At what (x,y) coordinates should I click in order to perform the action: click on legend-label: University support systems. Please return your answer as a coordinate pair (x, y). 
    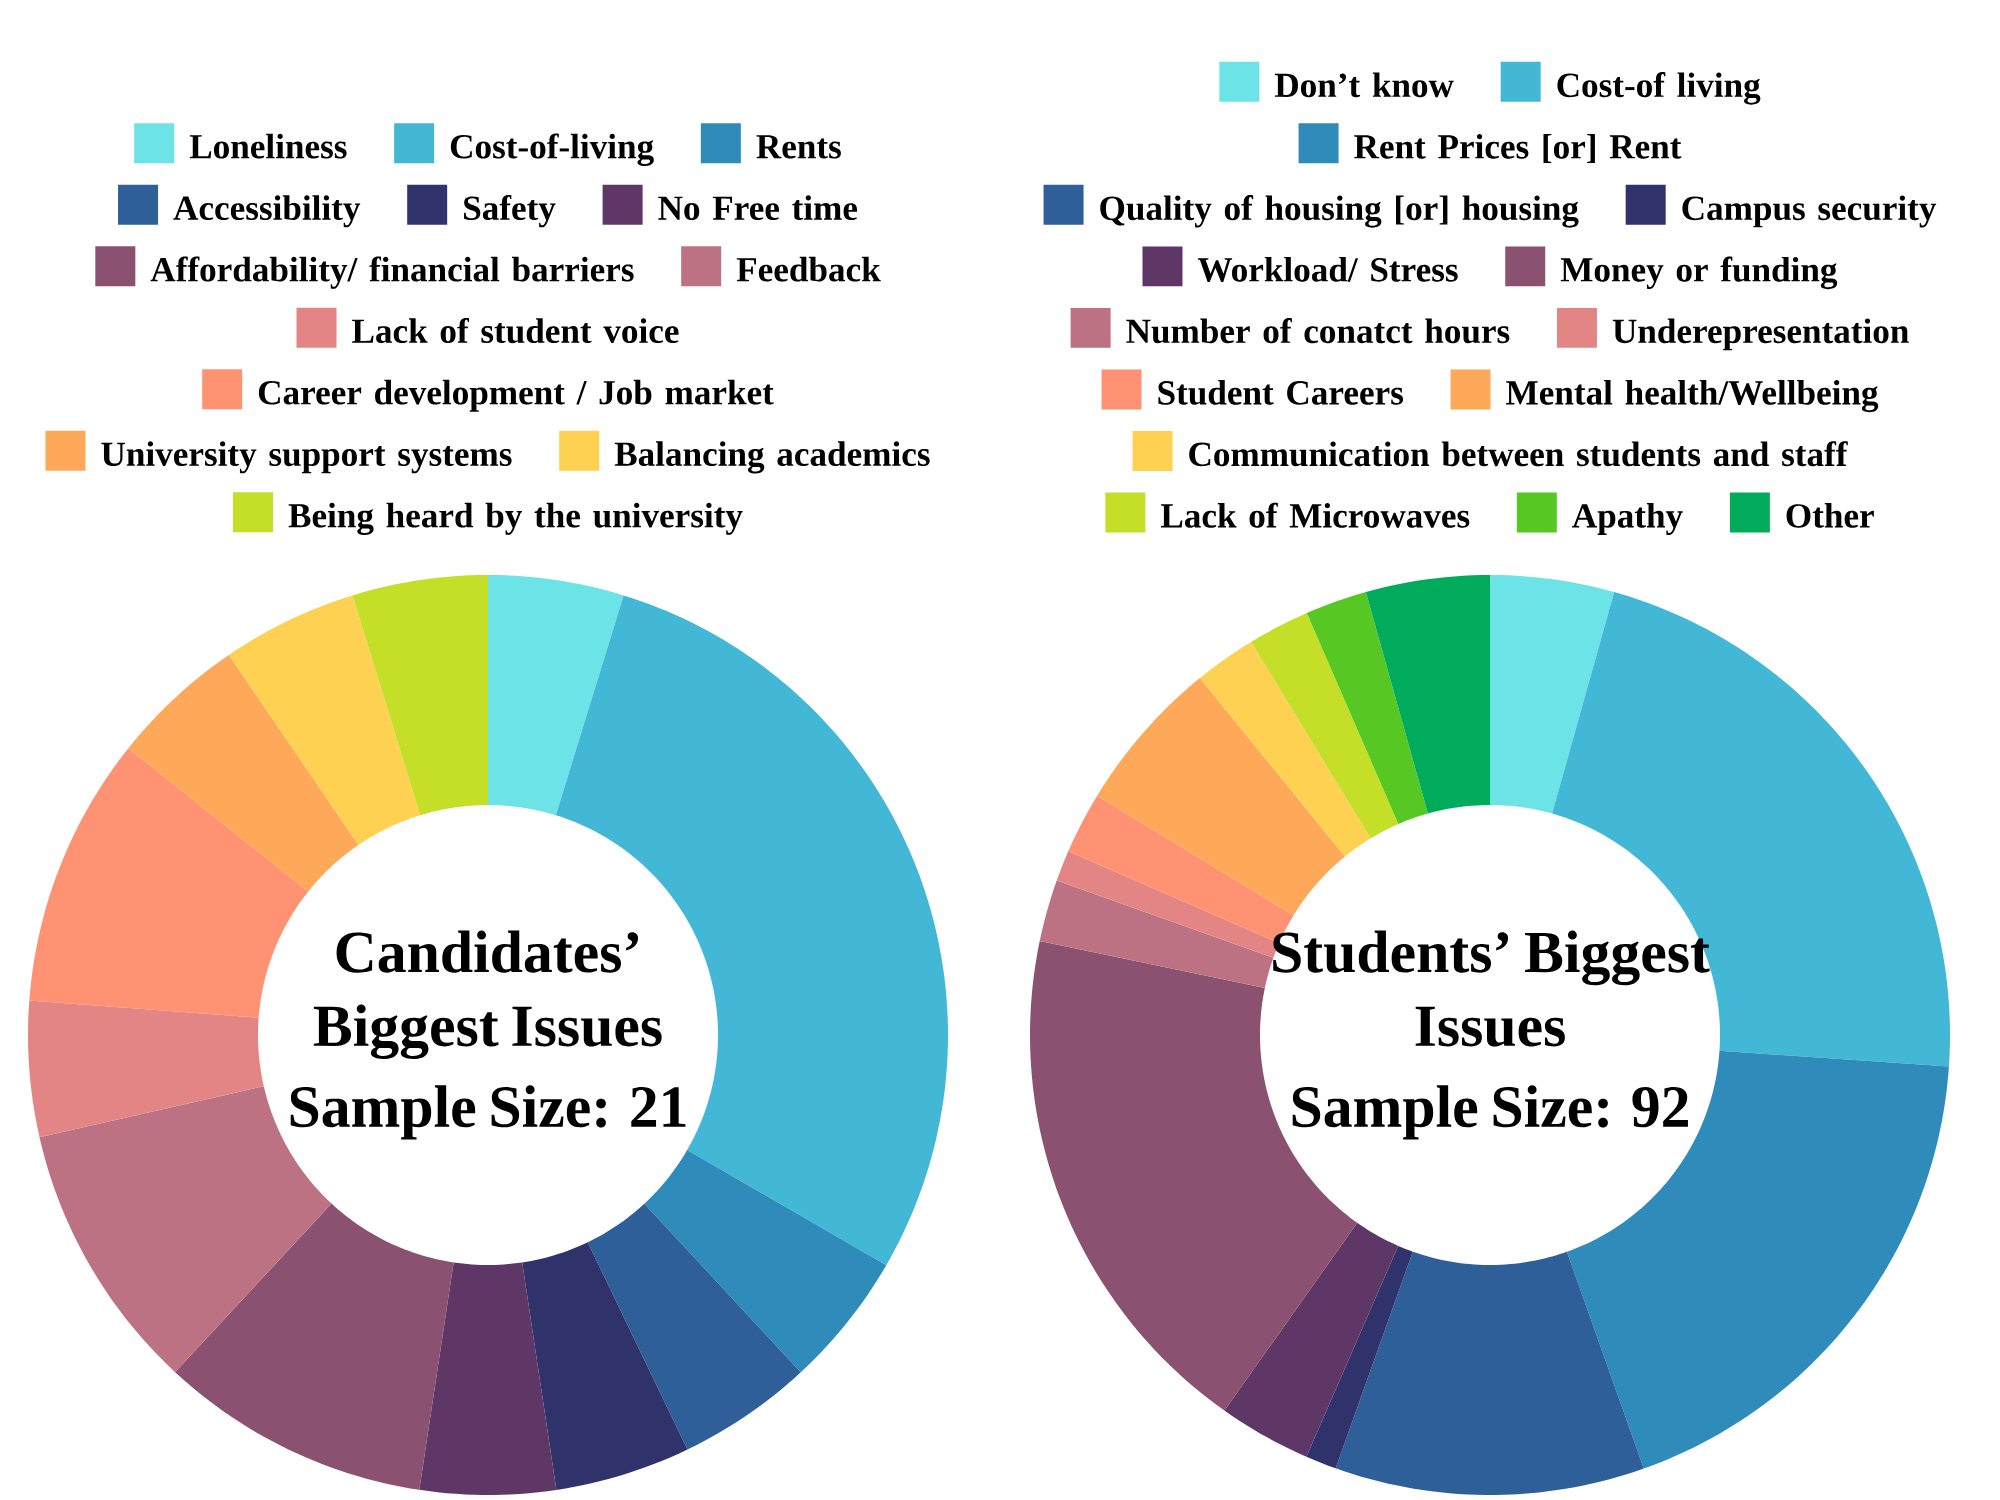
    Looking at the image, I should click on (306, 457).